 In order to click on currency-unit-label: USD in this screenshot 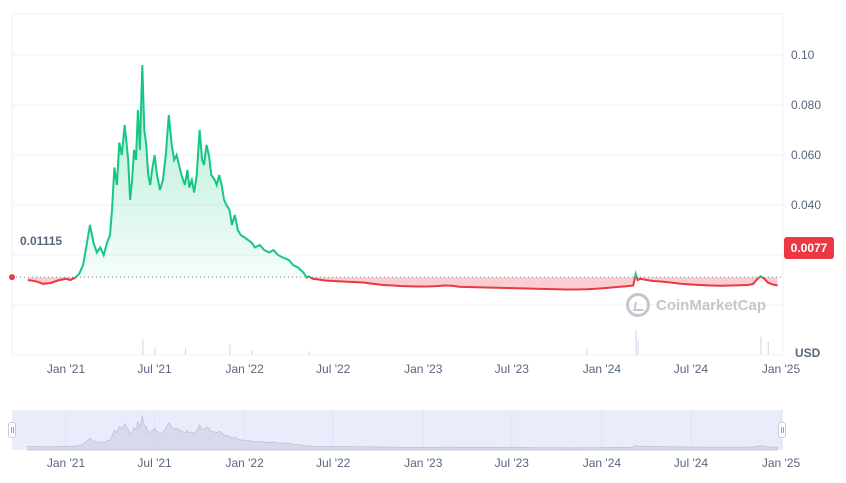, I will do `click(808, 353)`.